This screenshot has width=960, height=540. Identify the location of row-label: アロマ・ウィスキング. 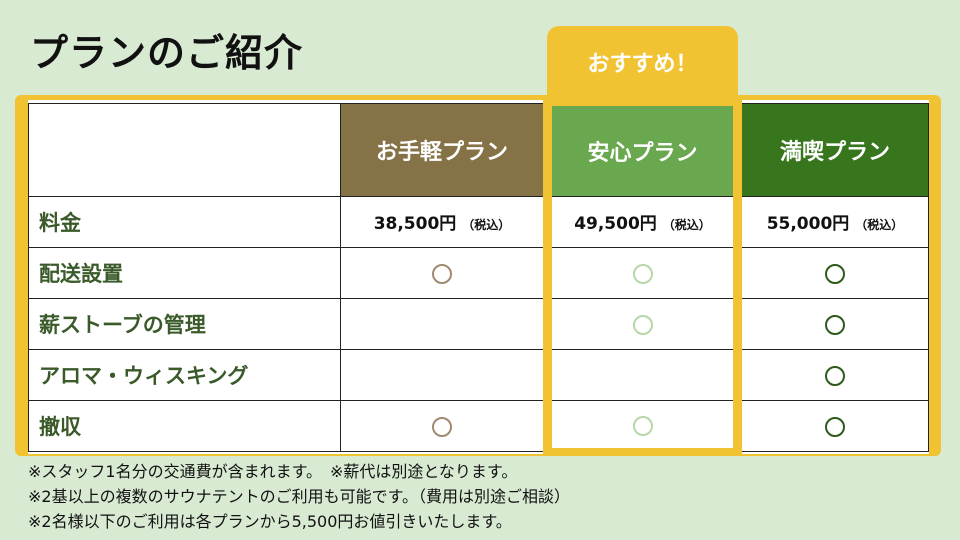
(184, 374).